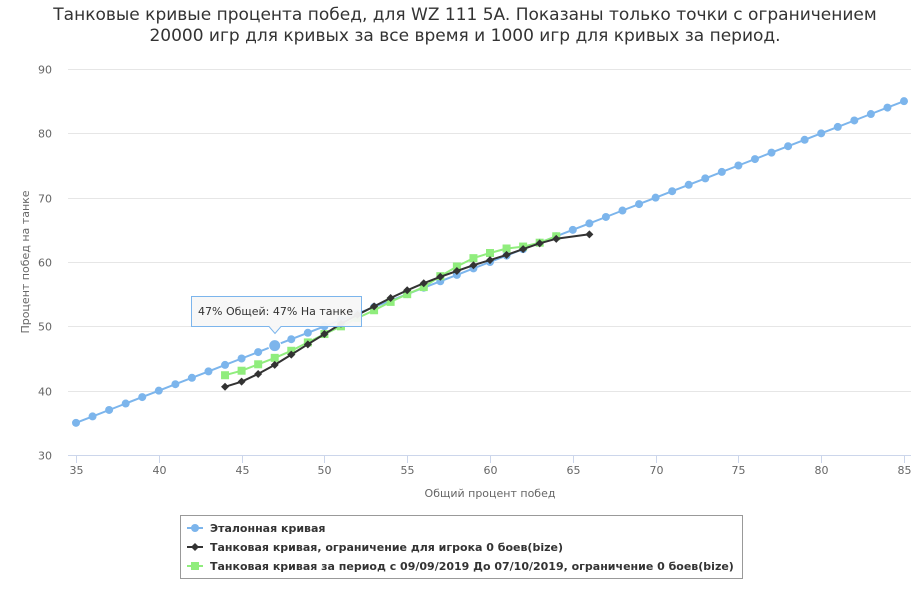 This screenshot has height=594, width=911. I want to click on legend-marker-circle, so click(195, 528).